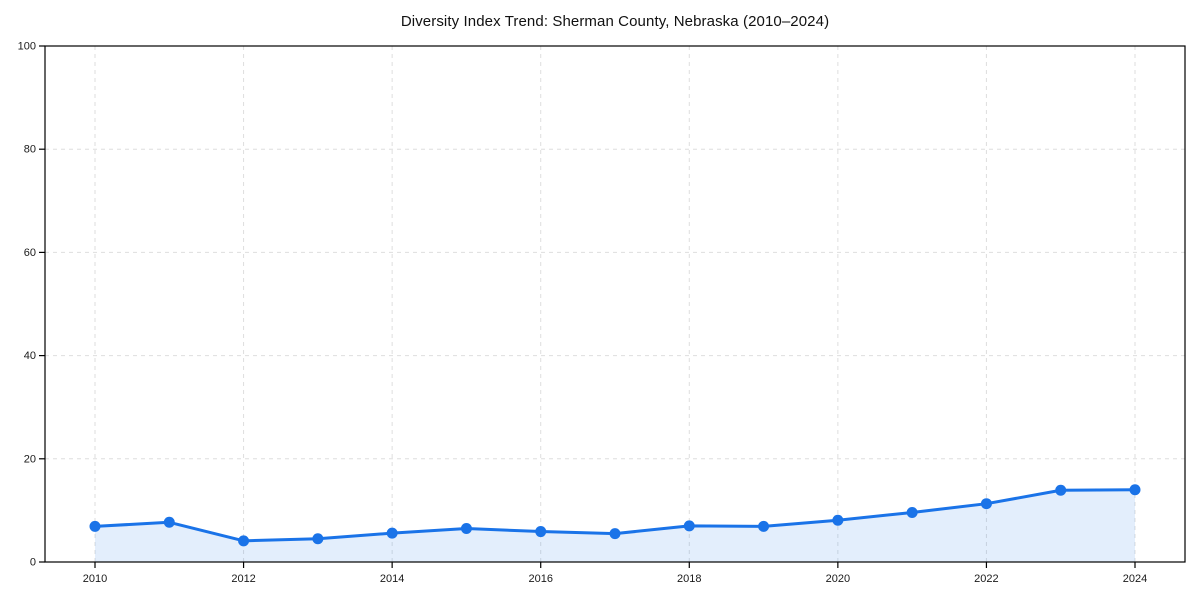 The height and width of the screenshot is (600, 1200). What do you see at coordinates (1135, 579) in the screenshot?
I see `x-tick-label: 2024` at bounding box center [1135, 579].